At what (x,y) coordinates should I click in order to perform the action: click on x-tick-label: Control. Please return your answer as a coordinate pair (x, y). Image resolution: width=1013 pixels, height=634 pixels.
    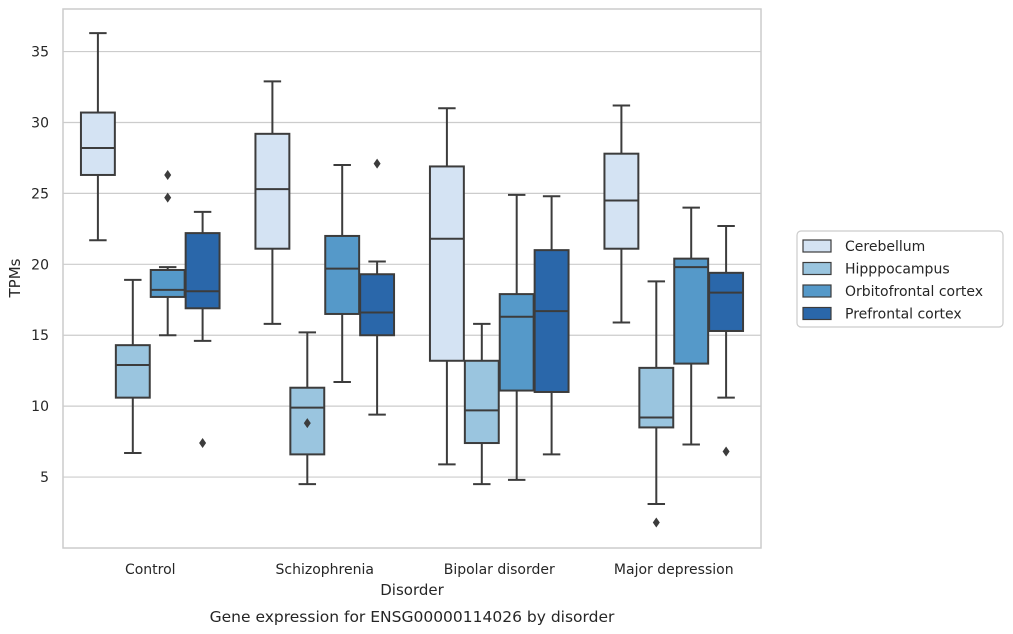
    Looking at the image, I should click on (150, 570).